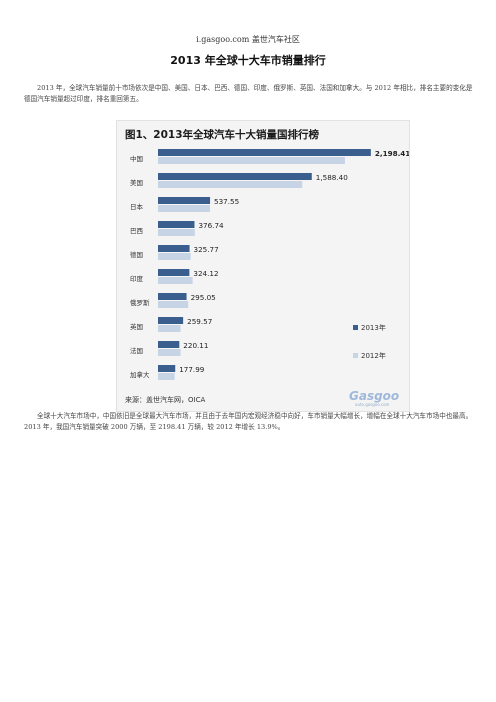  Describe the element at coordinates (137, 278) in the screenshot. I see `category-label: 印度` at that location.